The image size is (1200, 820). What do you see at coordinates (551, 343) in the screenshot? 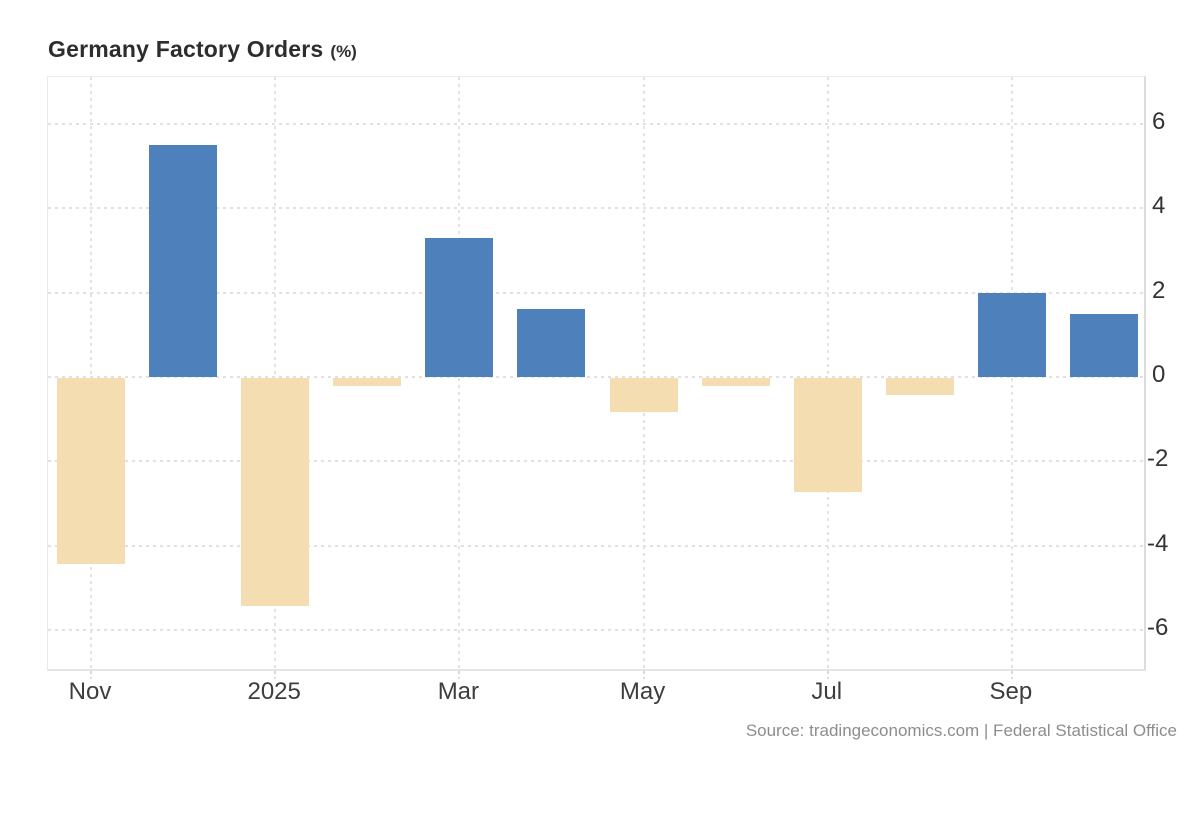
I see `bar-apr-2025` at bounding box center [551, 343].